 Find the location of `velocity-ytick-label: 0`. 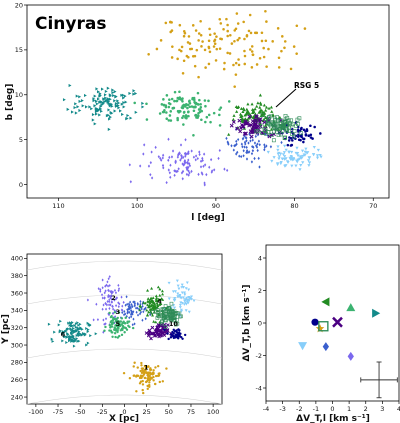

velocity-ytick-label: 0 is located at coordinates (260, 323).